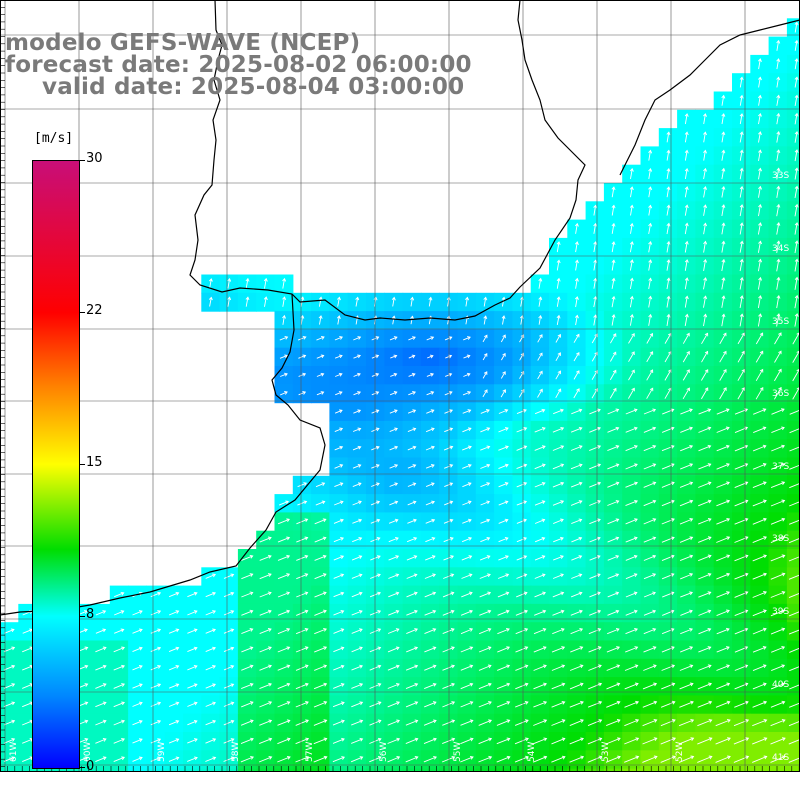 This screenshot has width=800, height=800. Describe the element at coordinates (82, 312) in the screenshot. I see `colorbar-tick-mark` at that location.